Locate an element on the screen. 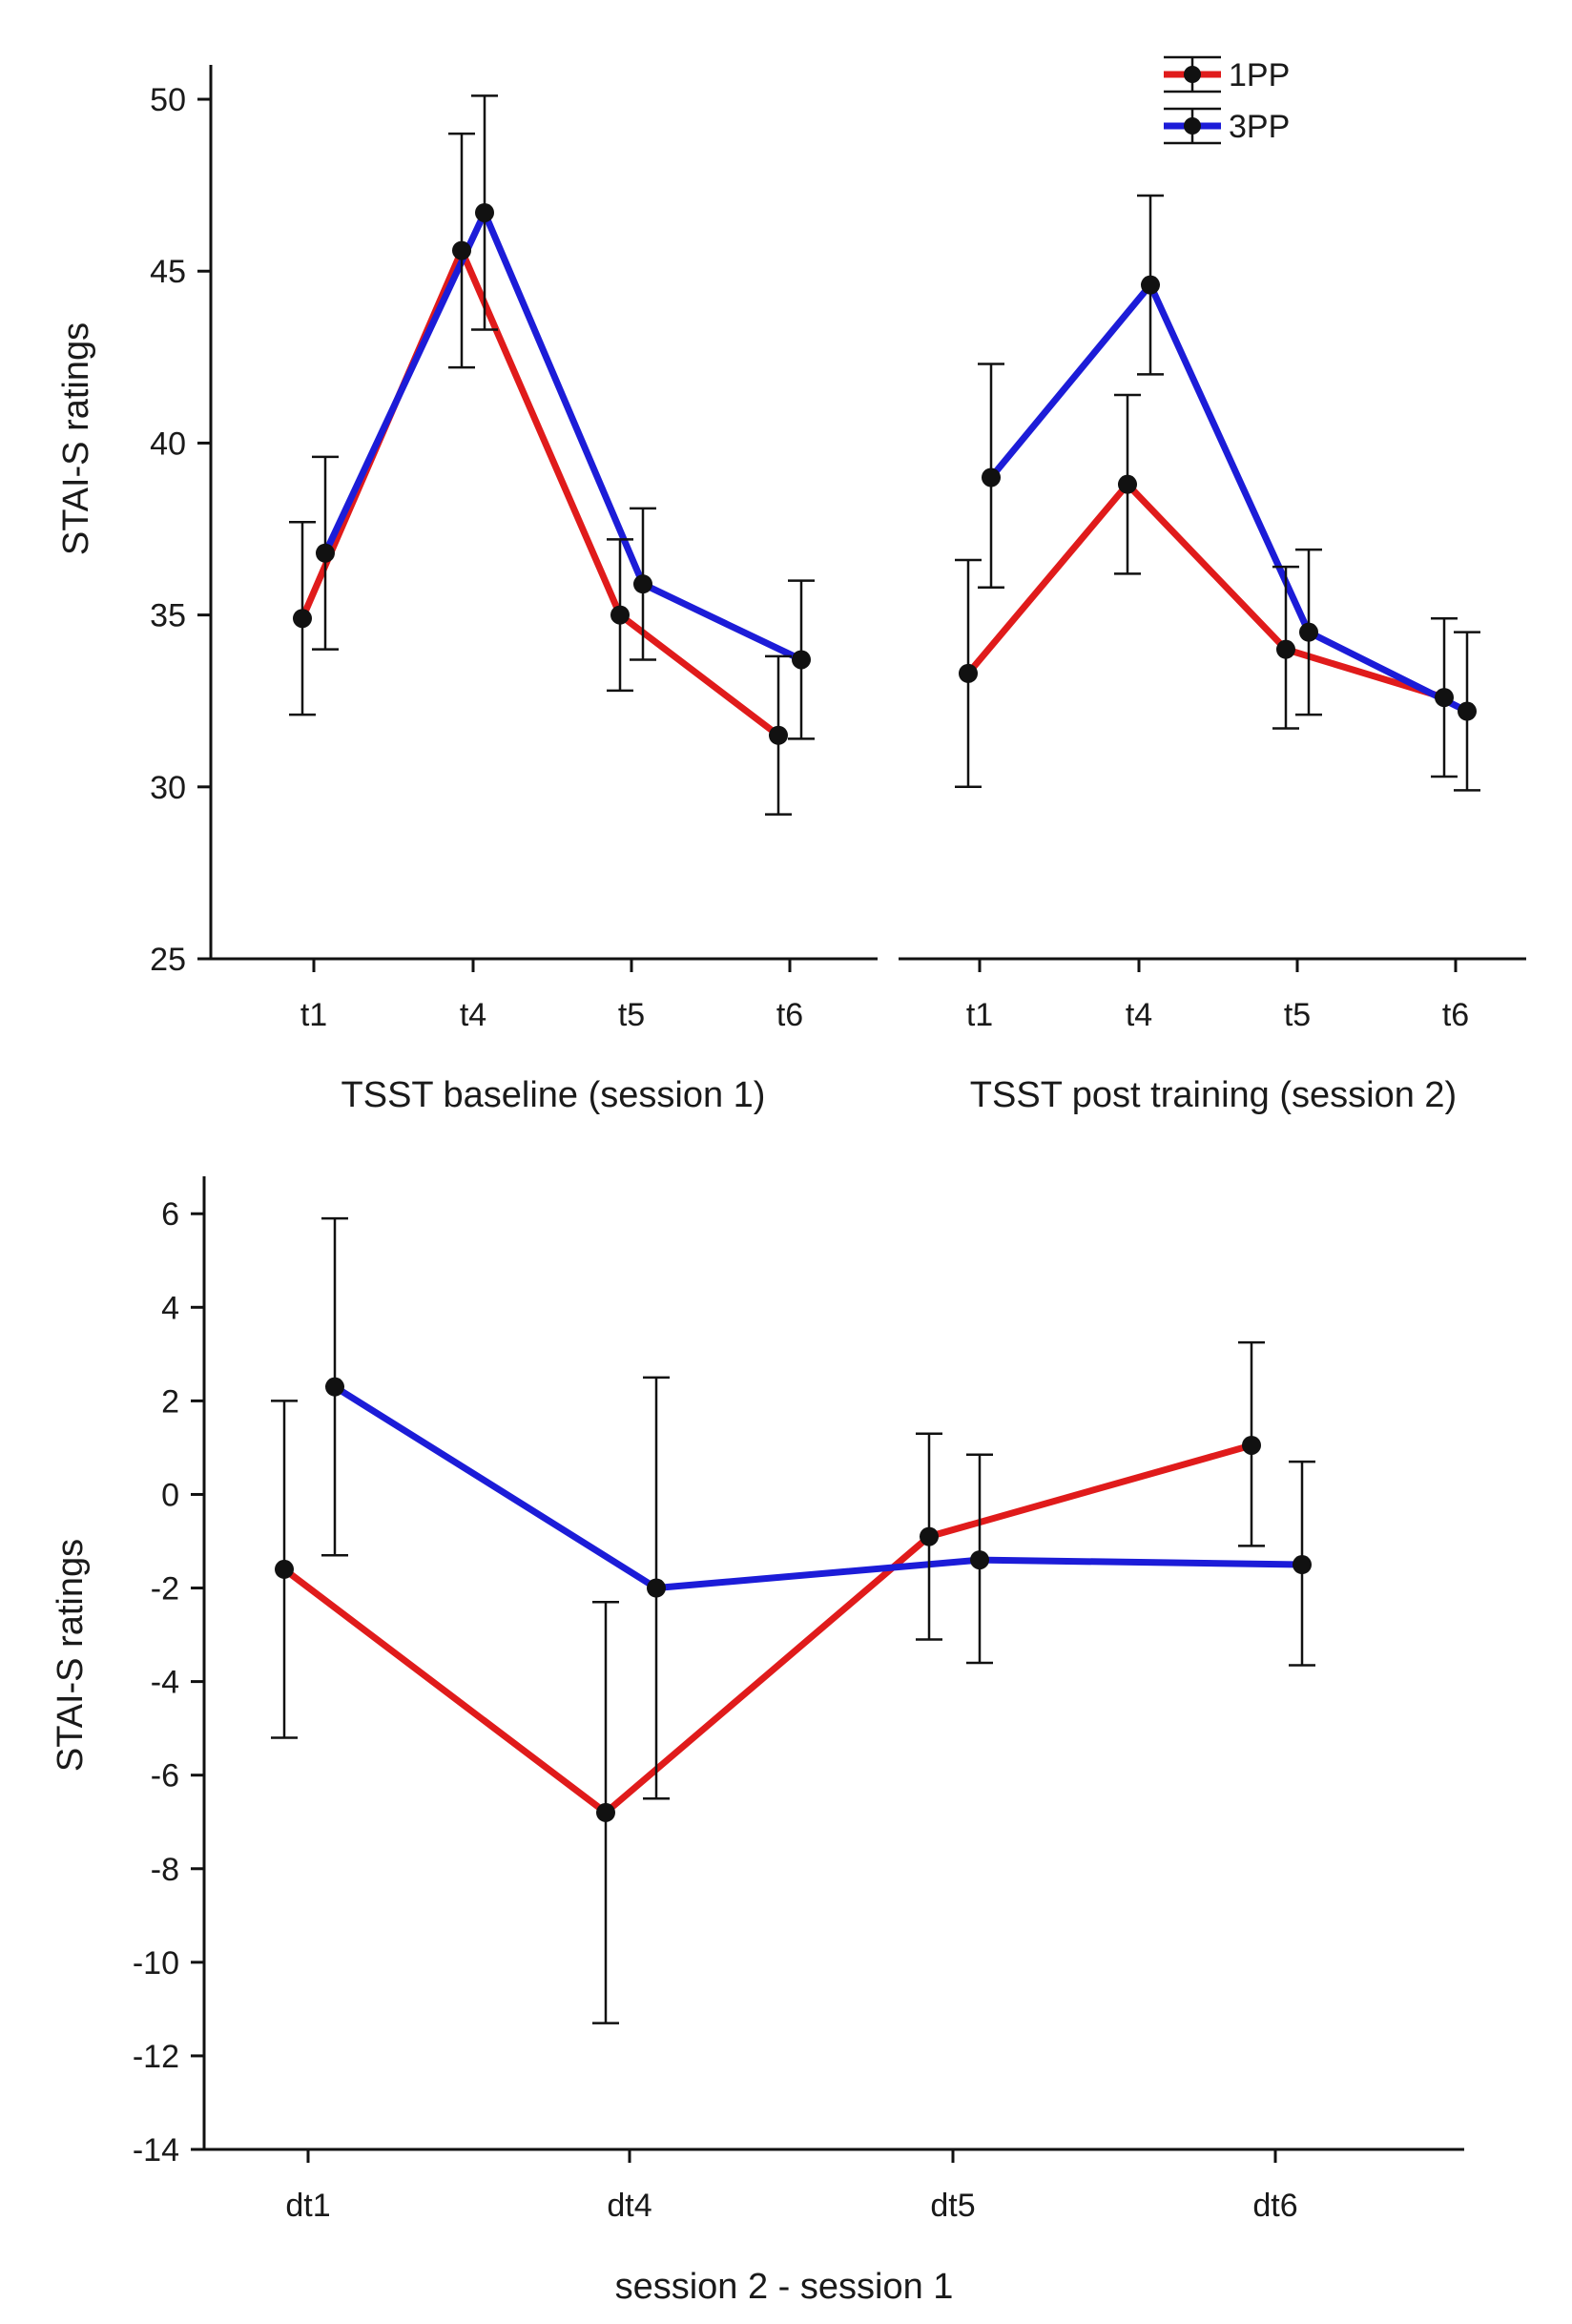 The image size is (1572, 2324). y-tick-label: -12 is located at coordinates (156, 2057).